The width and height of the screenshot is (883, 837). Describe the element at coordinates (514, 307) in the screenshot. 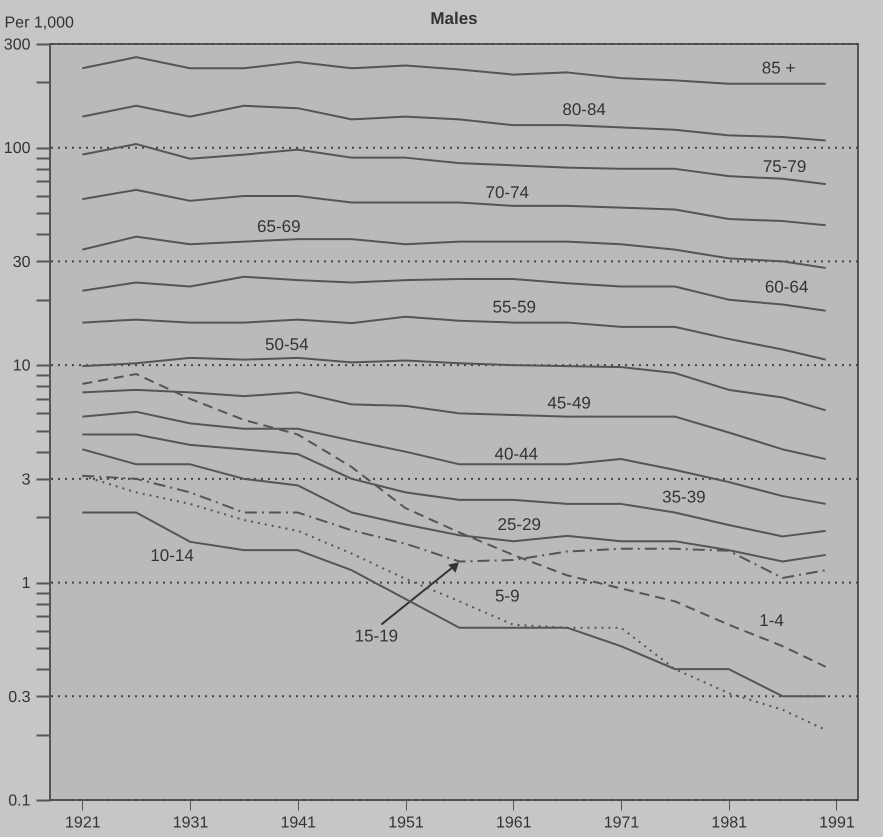

I see `series-label: 55-59` at that location.